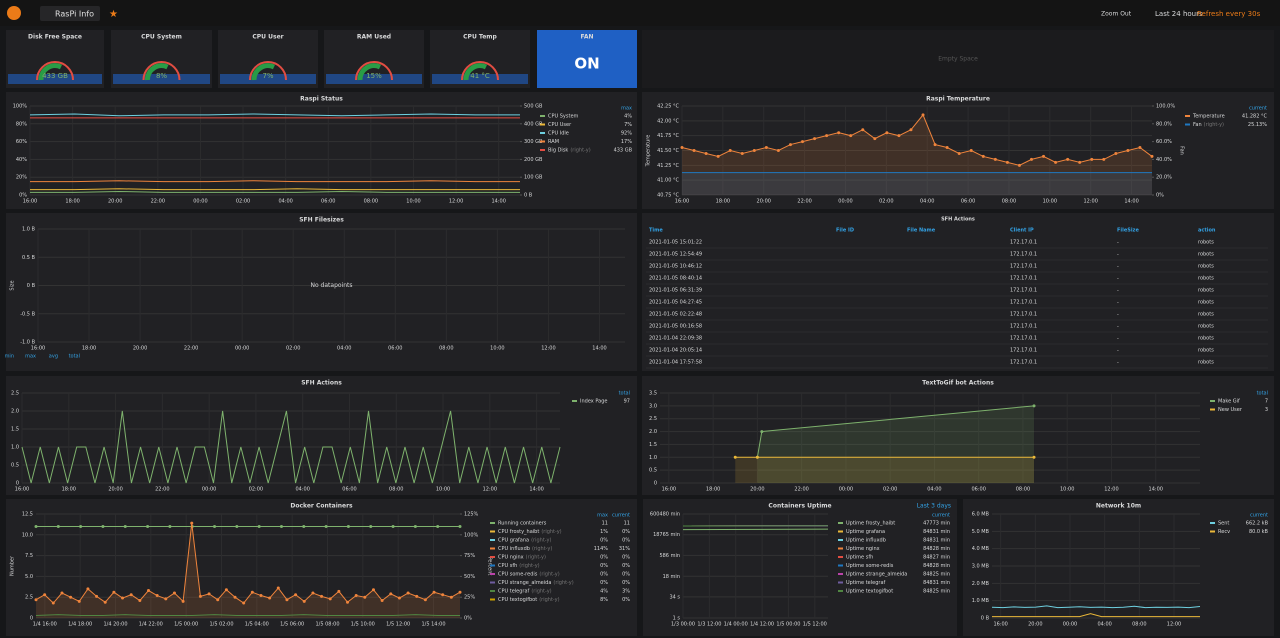  What do you see at coordinates (1182, 150) in the screenshot?
I see `y2-axis-label: Fan` at bounding box center [1182, 150].